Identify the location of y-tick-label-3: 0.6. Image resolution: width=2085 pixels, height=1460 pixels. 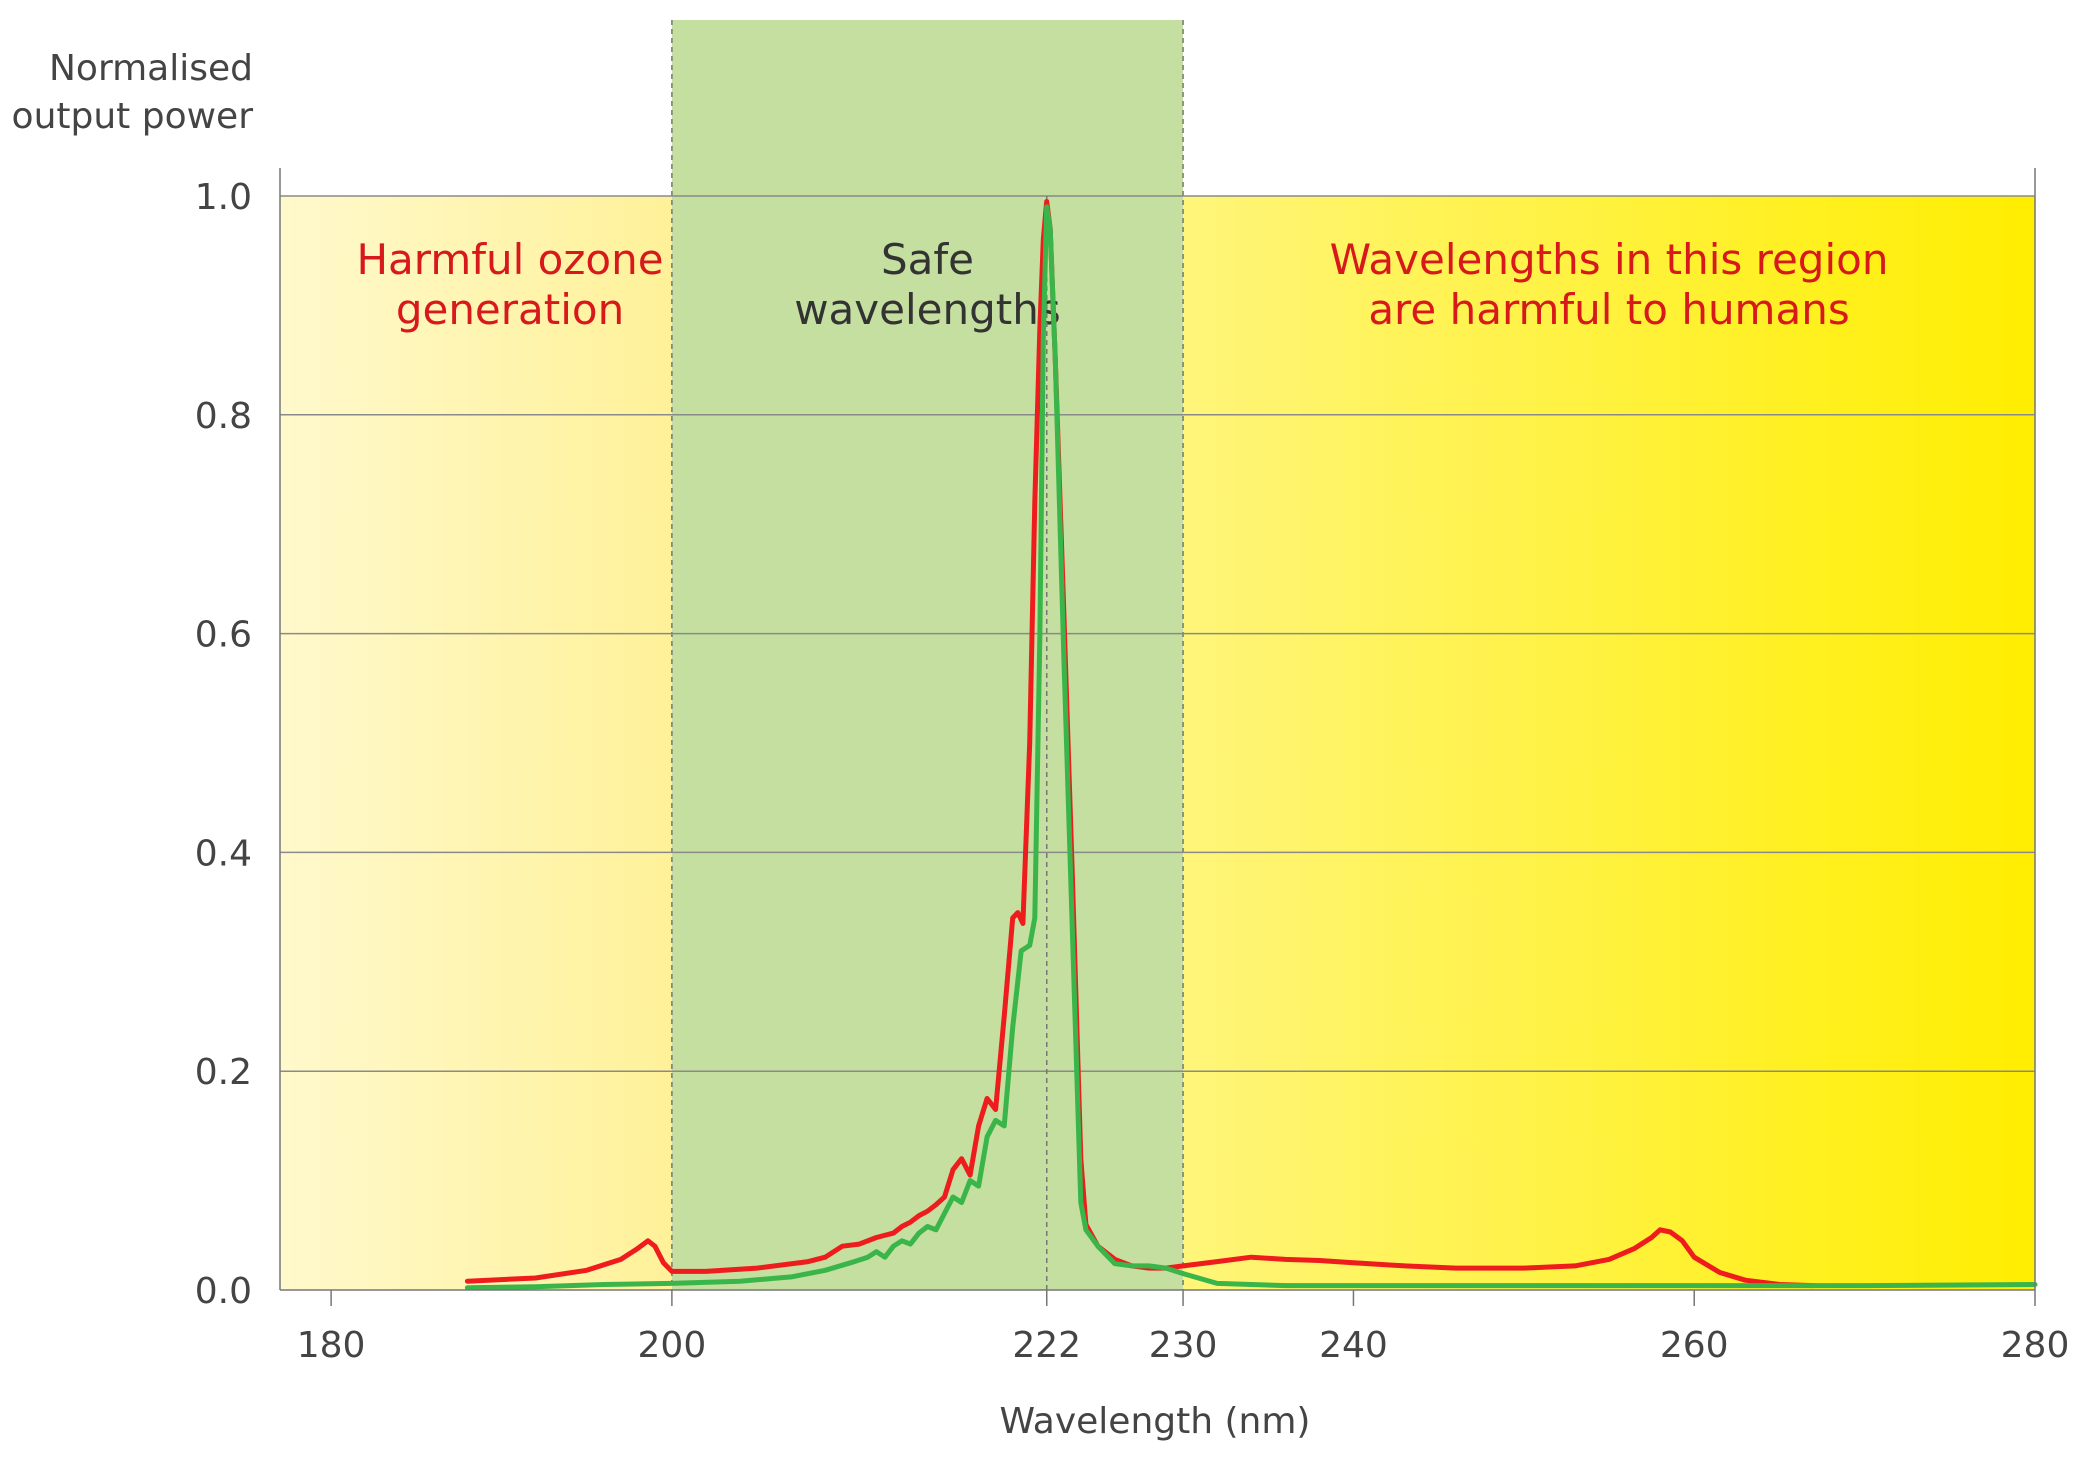
(223, 635).